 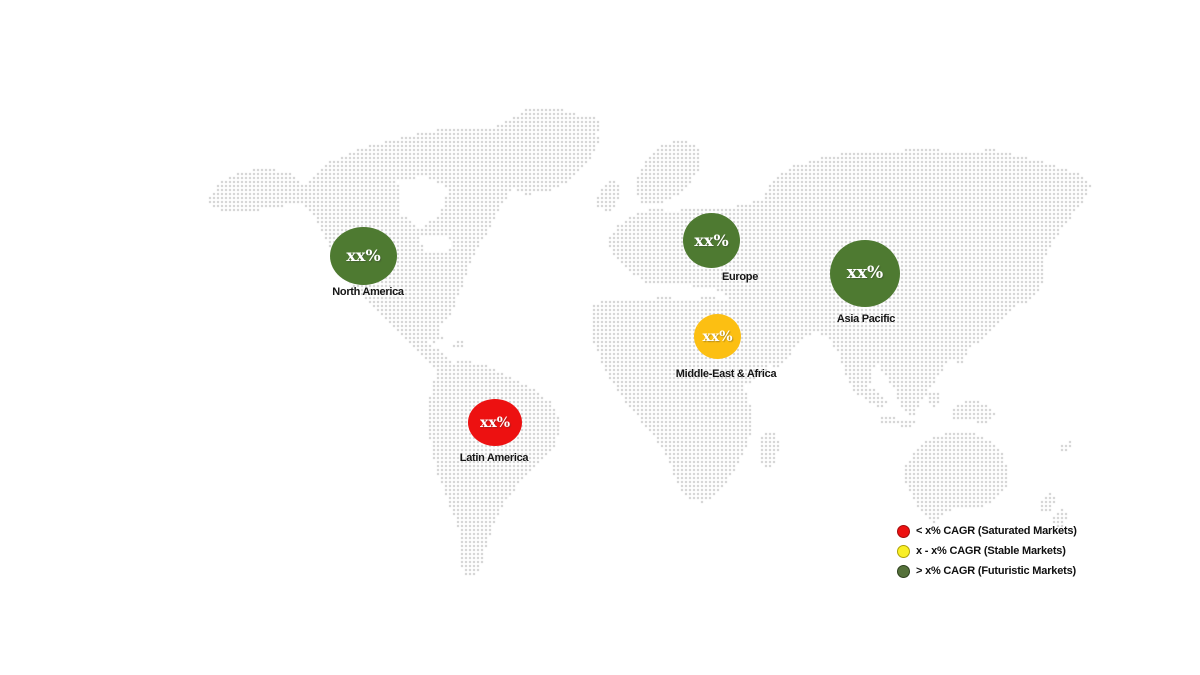 I want to click on legend-dot-red-icon, so click(x=903, y=531).